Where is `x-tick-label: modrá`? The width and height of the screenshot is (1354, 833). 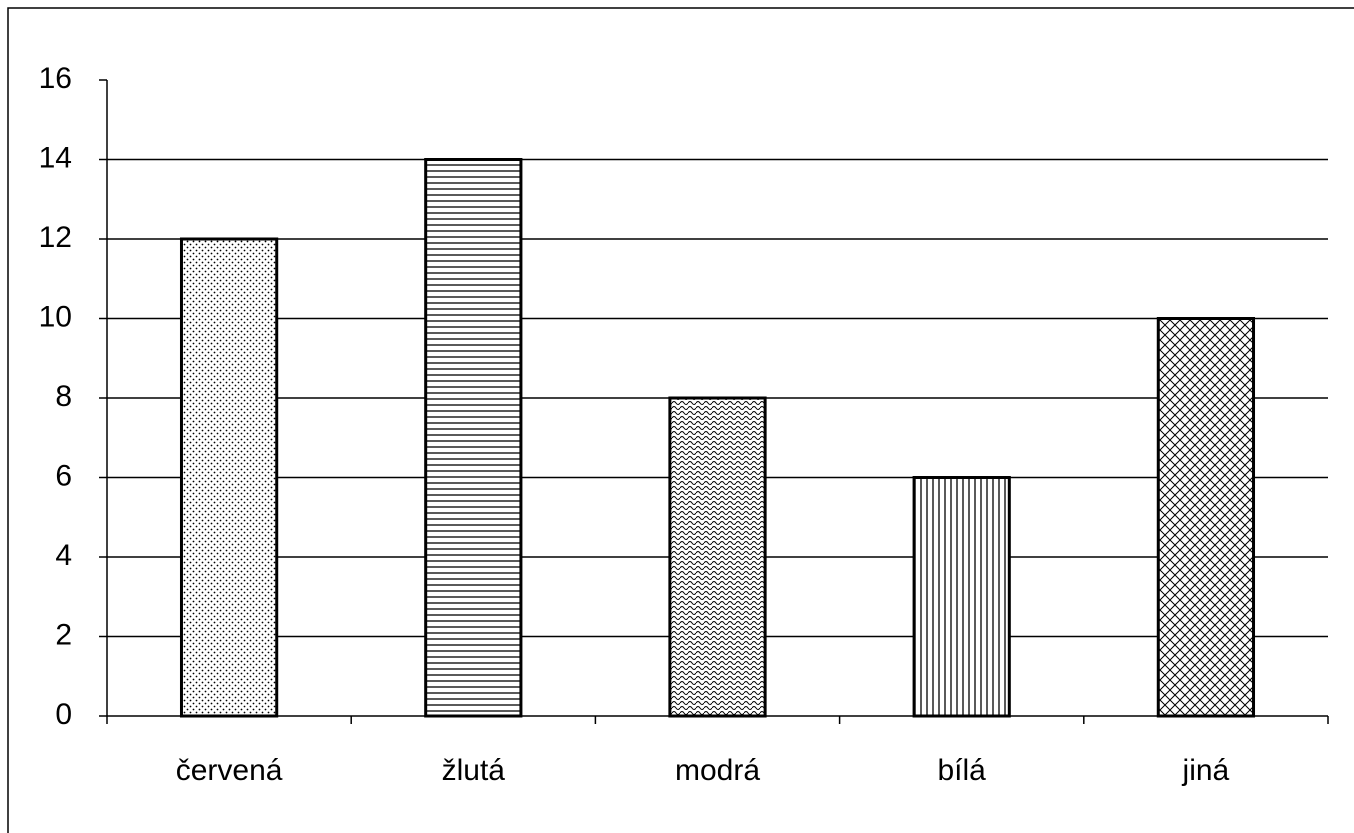
x-tick-label: modrá is located at coordinates (717, 770).